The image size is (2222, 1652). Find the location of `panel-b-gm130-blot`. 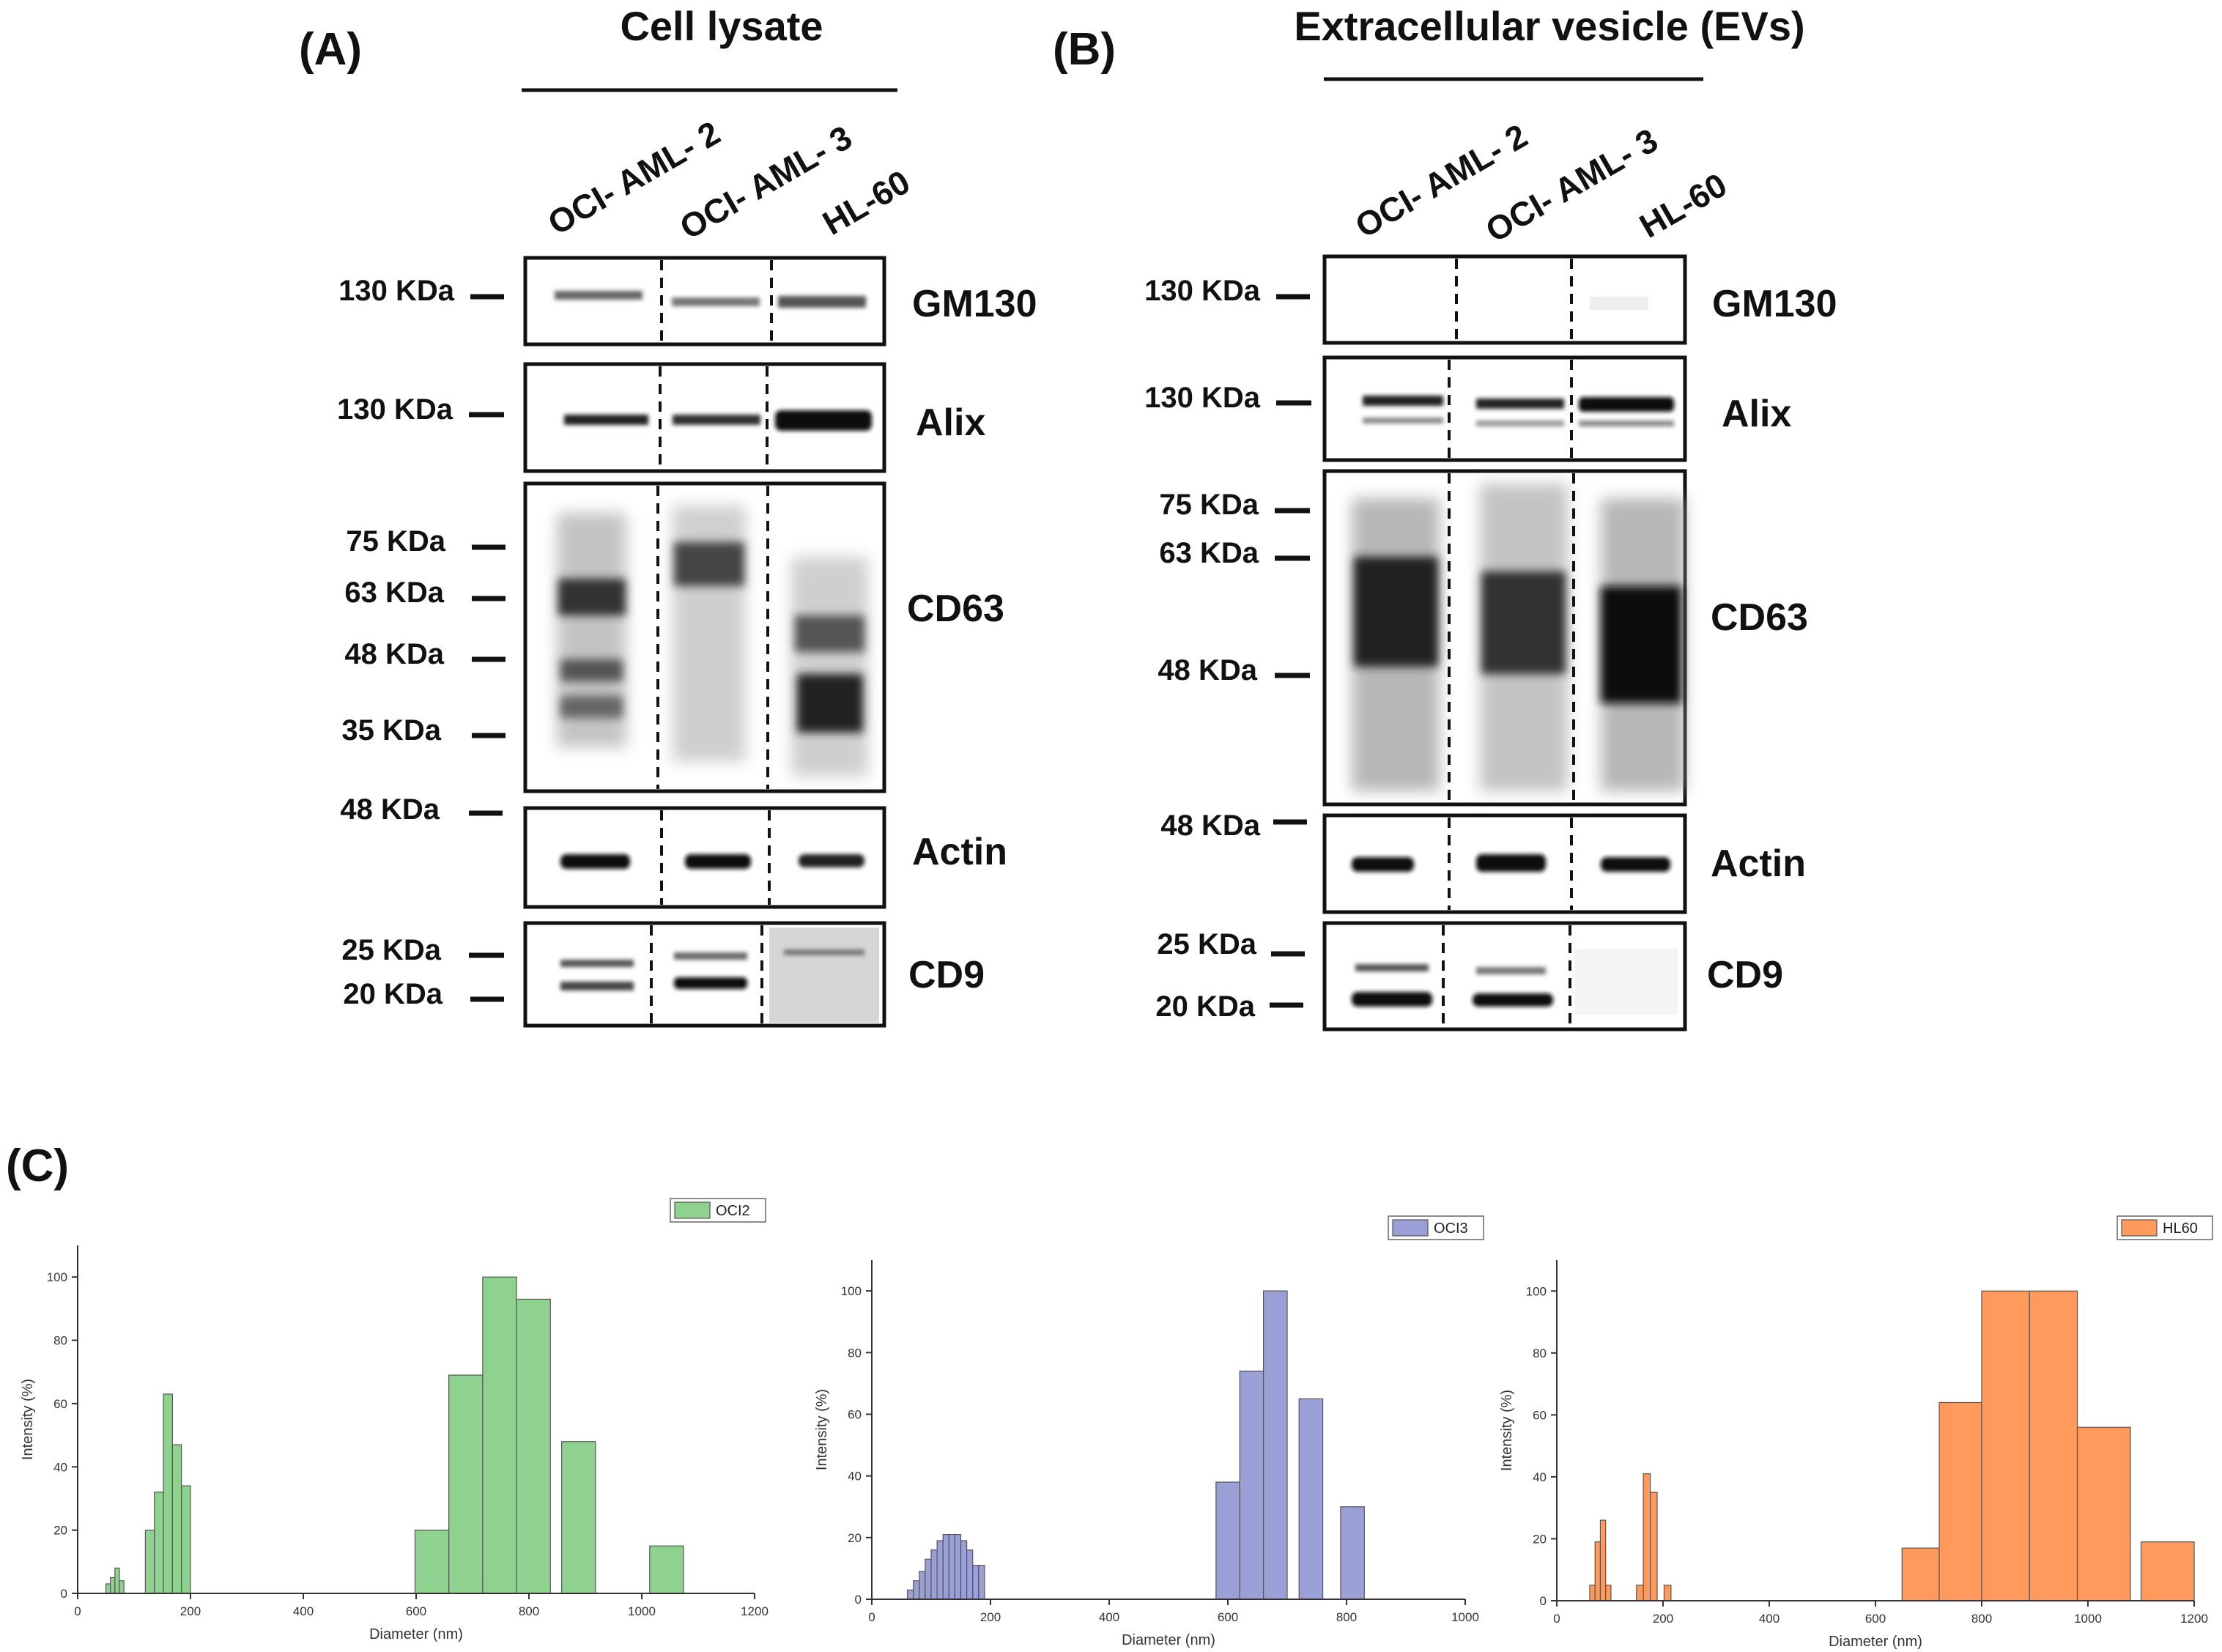

panel-b-gm130-blot is located at coordinates (1504, 299).